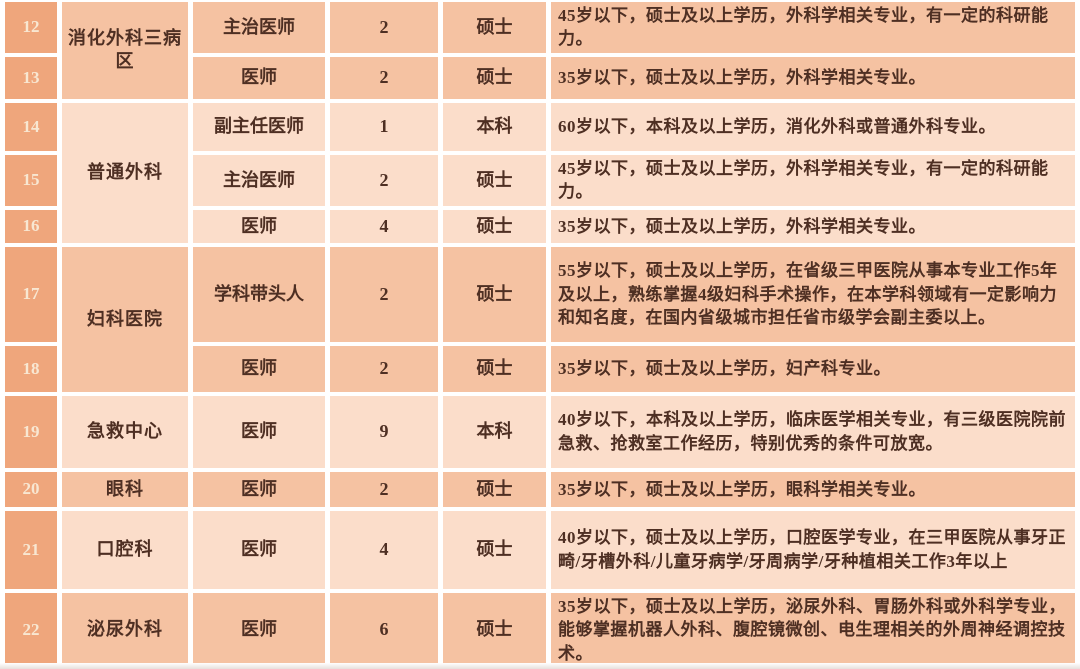  I want to click on cell-row-number: 13, so click(31, 77).